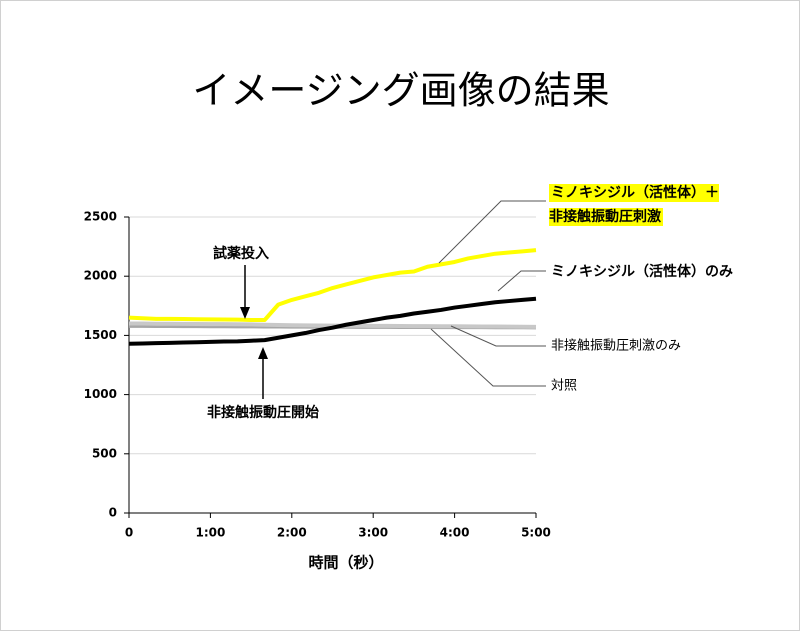 This screenshot has height=631, width=800. What do you see at coordinates (241, 253) in the screenshot?
I see `annotation: 試薬投入` at bounding box center [241, 253].